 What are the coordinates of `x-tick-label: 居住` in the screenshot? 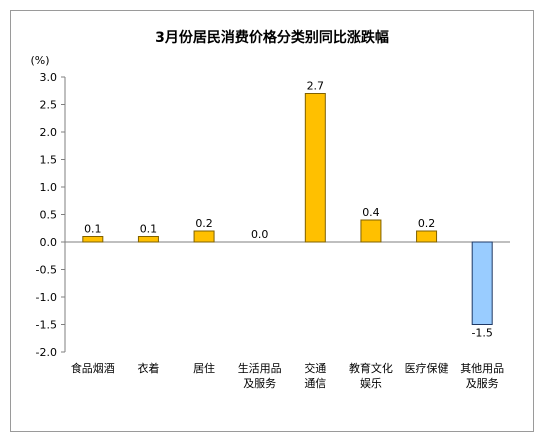 It's located at (204, 368).